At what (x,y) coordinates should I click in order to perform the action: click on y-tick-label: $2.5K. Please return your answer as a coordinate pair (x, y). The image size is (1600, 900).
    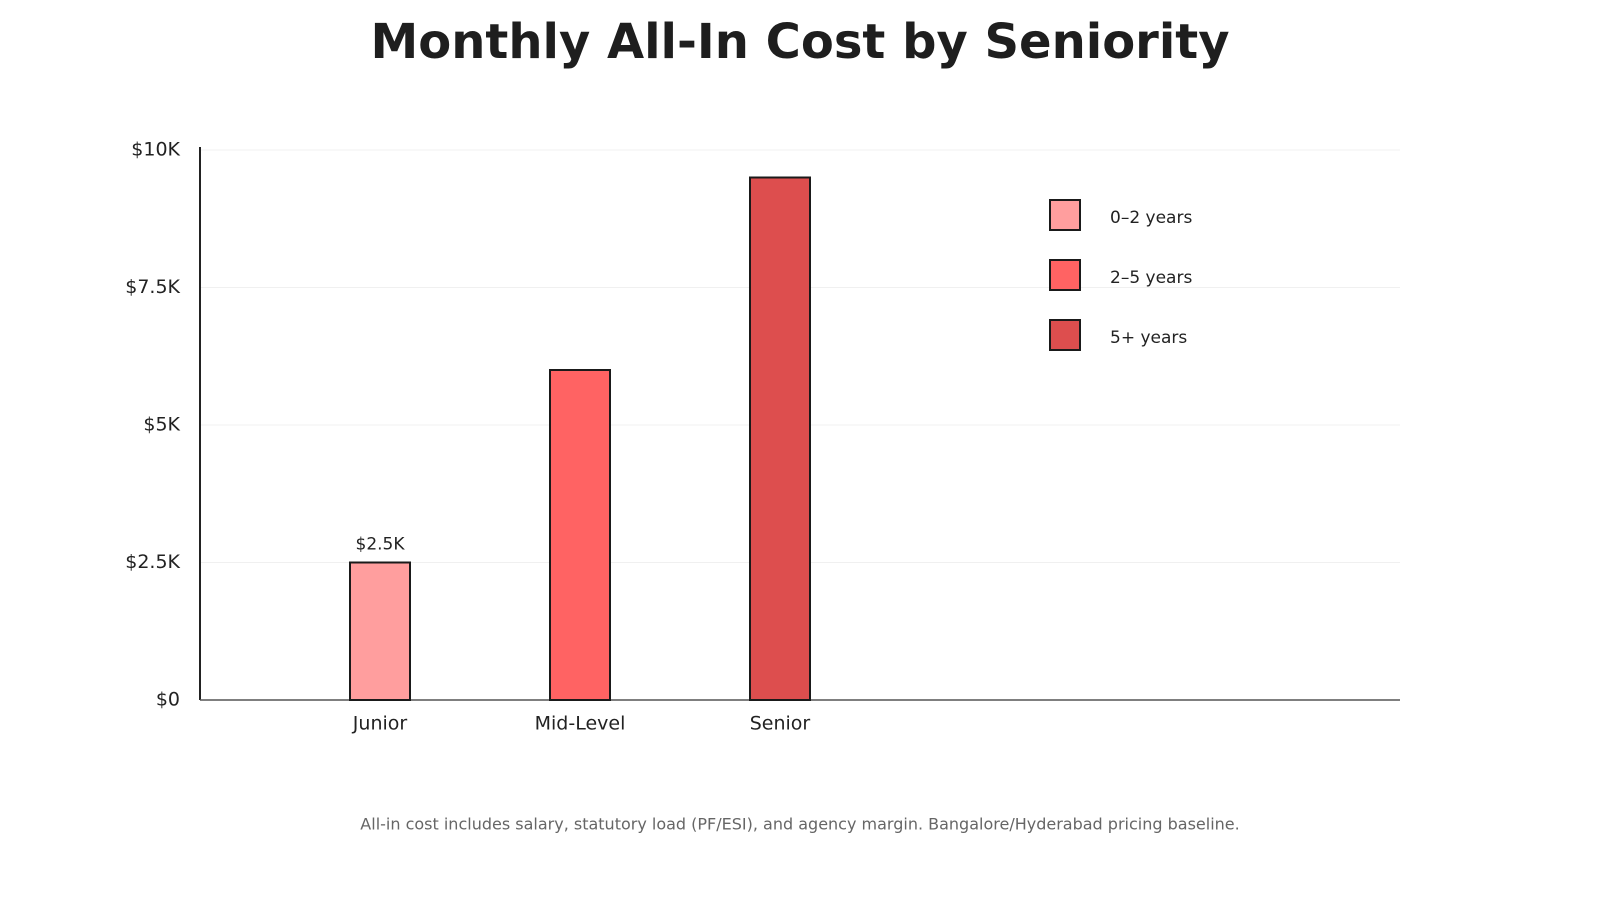
    Looking at the image, I should click on (152, 562).